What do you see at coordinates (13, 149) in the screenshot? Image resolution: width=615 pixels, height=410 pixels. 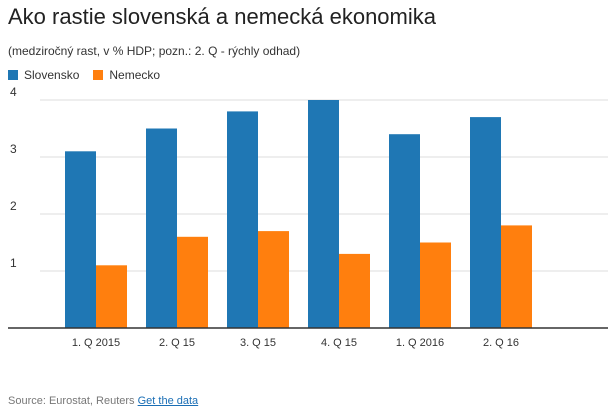 I see `y-tick-label-3: 3` at bounding box center [13, 149].